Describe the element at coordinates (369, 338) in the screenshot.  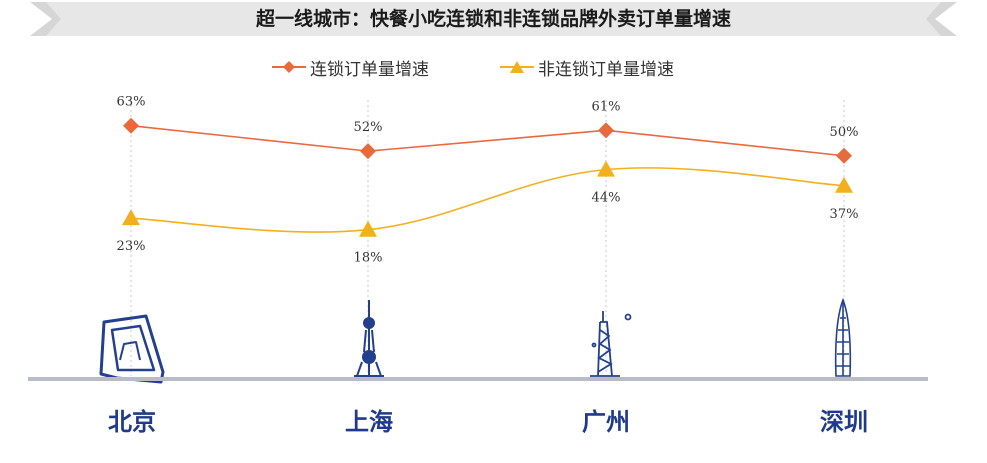
I see `oriental-pearl-tower-icon` at that location.